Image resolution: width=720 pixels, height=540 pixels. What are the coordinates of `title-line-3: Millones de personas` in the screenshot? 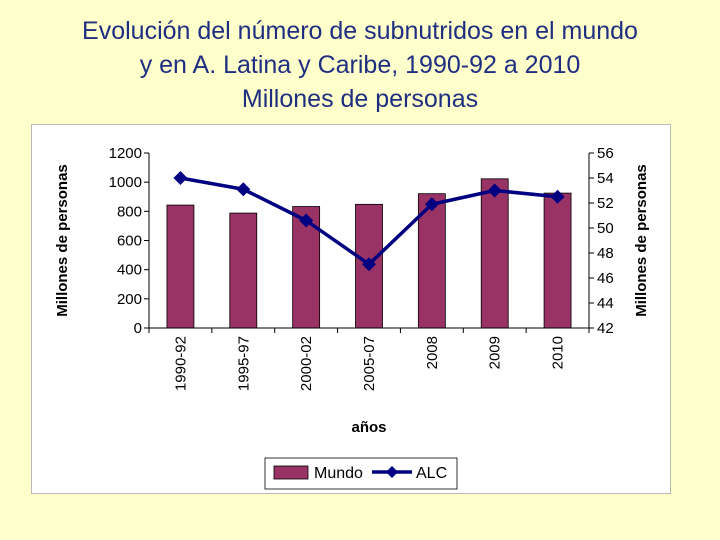 It's located at (360, 99).